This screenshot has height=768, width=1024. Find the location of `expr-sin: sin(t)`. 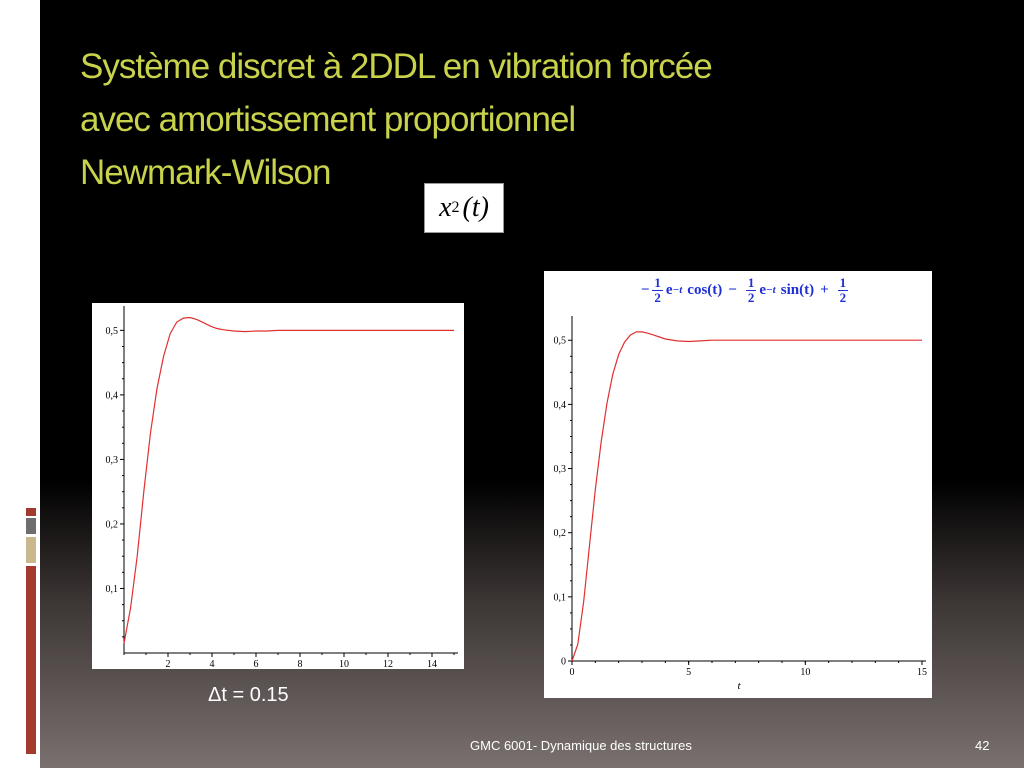

expr-sin: sin(t) is located at coordinates (797, 289).